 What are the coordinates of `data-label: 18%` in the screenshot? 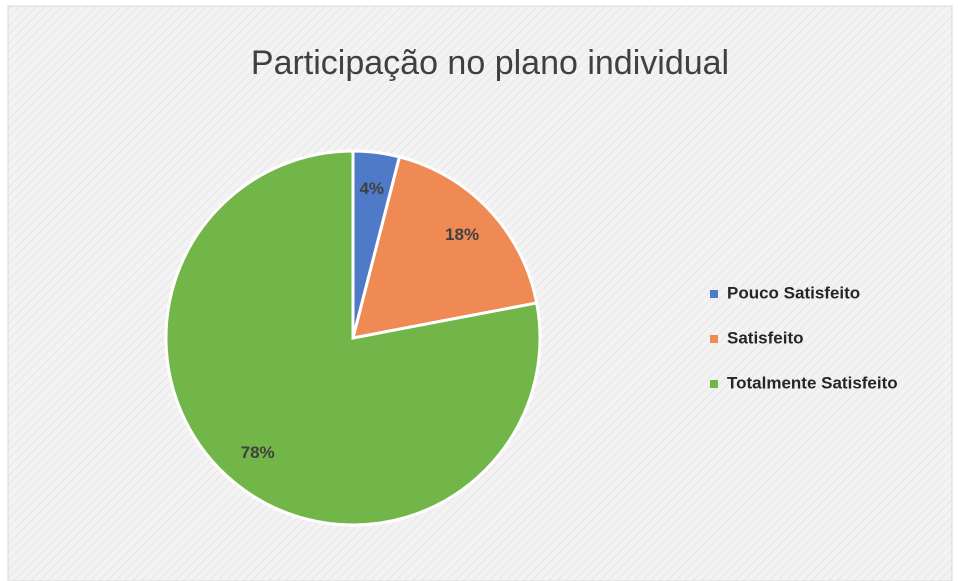 It's located at (462, 234).